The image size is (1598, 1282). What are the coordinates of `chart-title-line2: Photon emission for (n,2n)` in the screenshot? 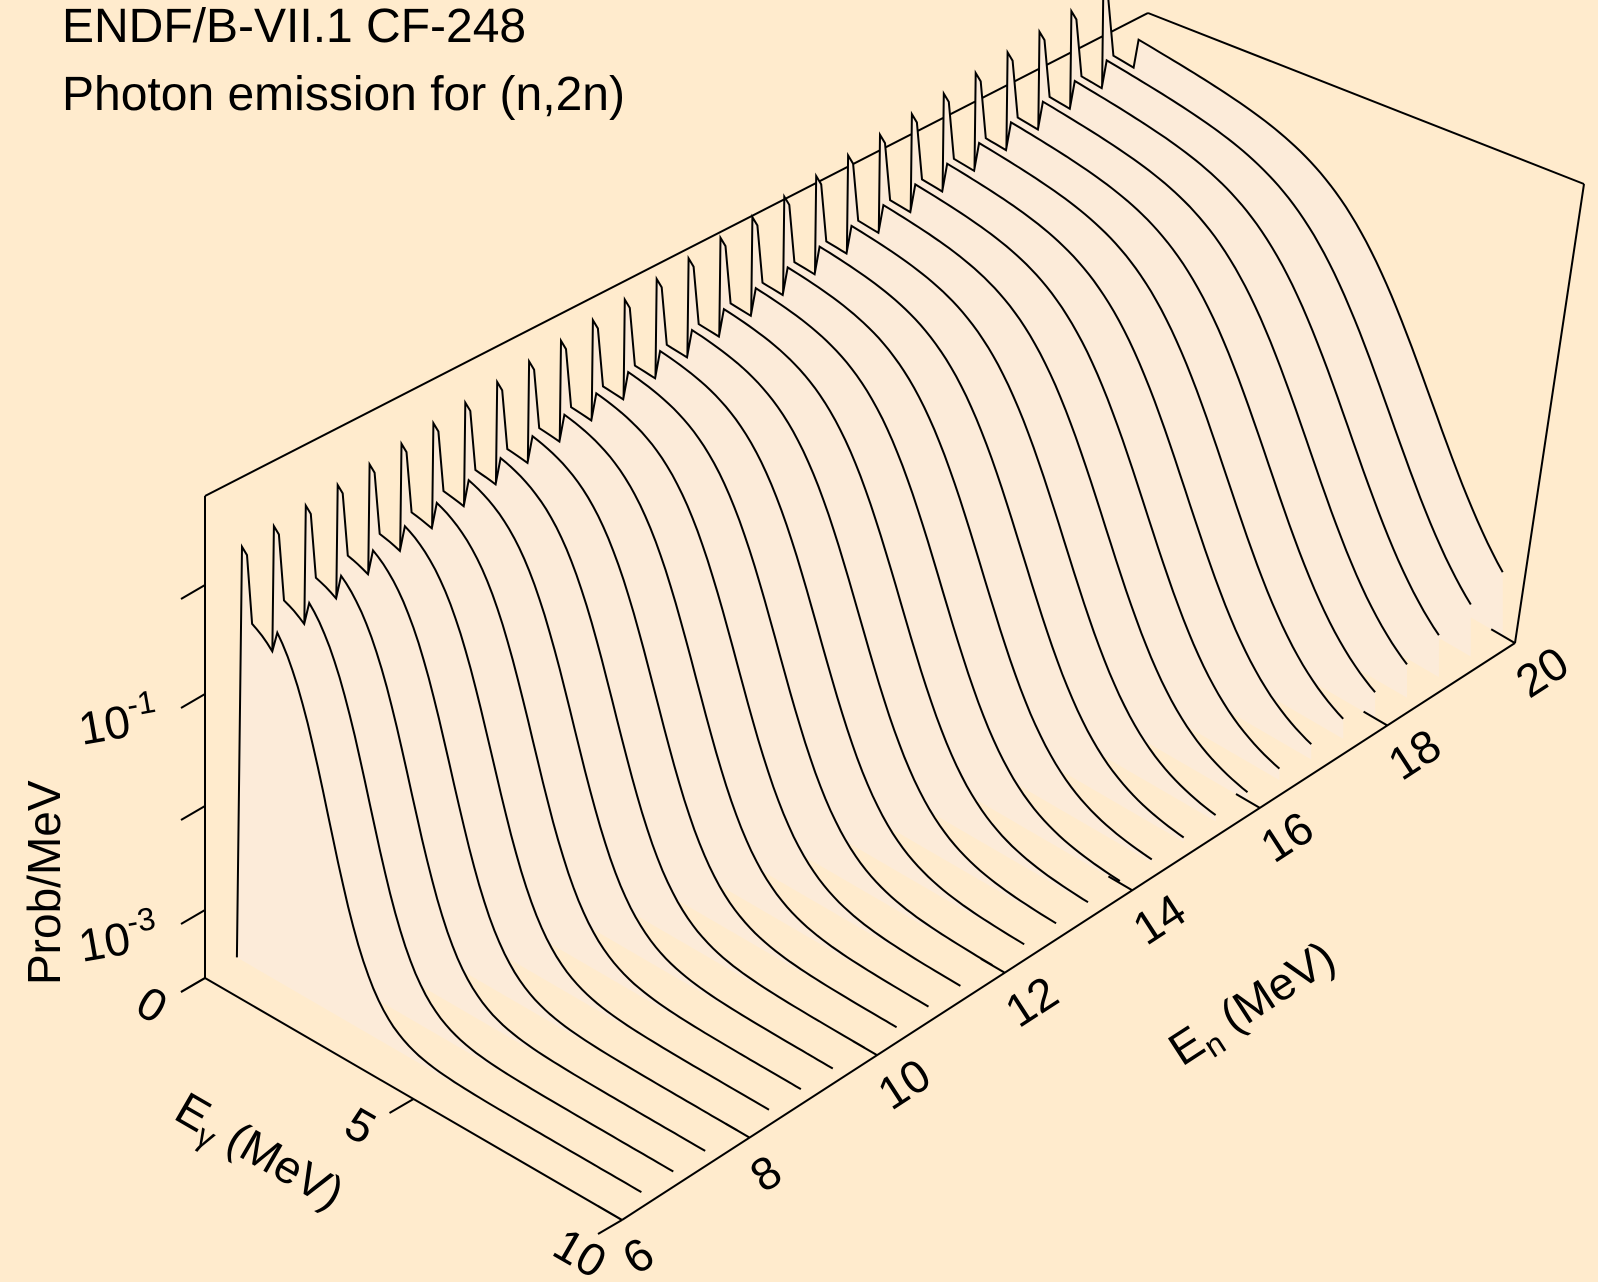 It's located at (343, 94).